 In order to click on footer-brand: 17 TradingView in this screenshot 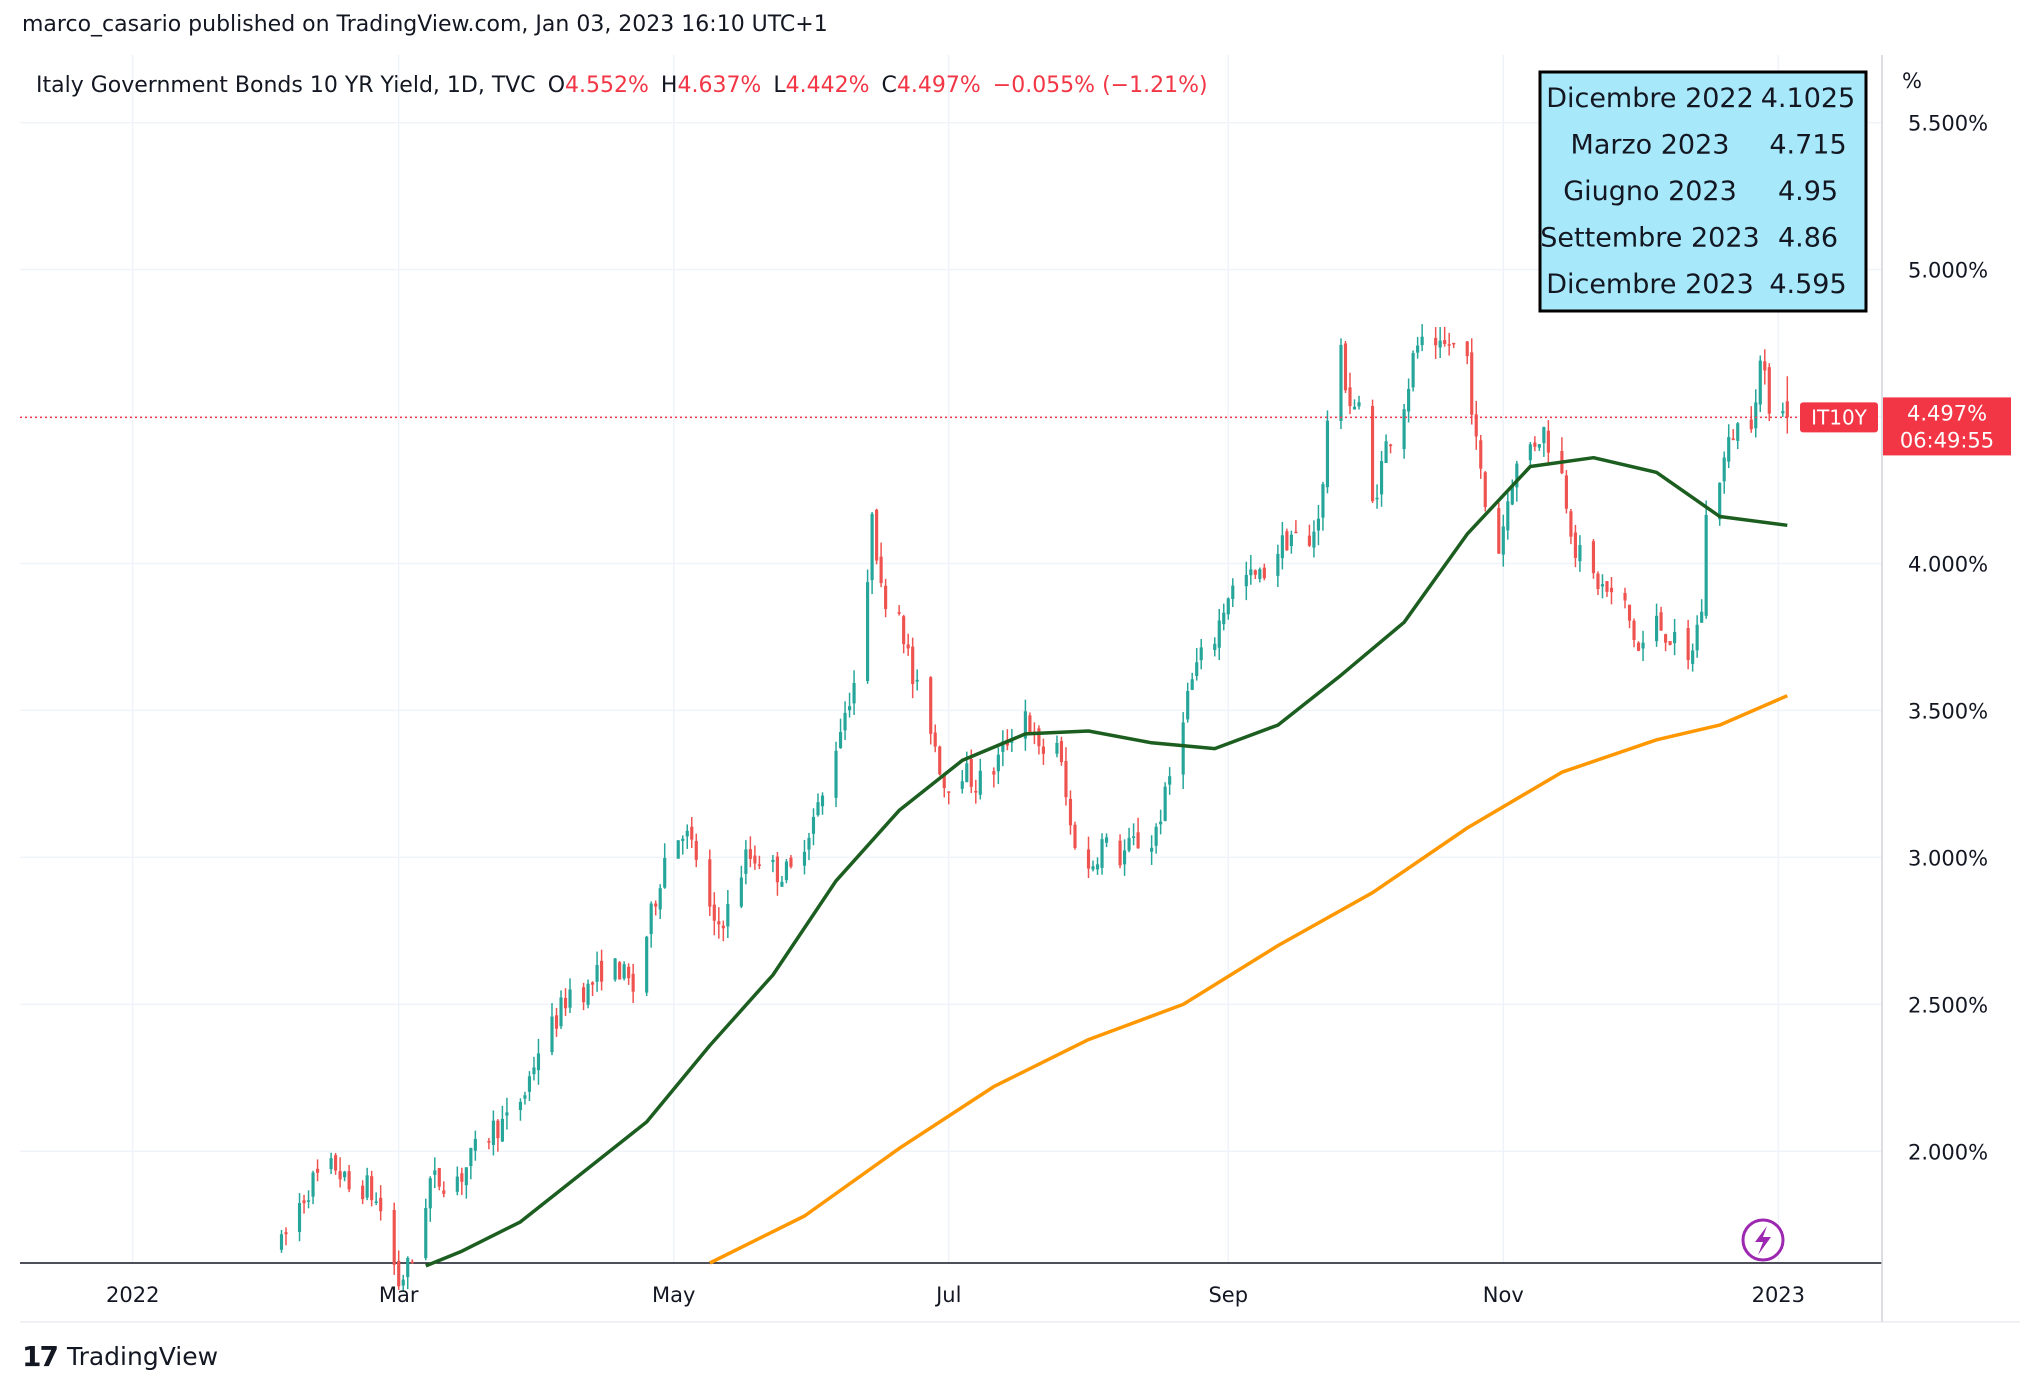, I will do `click(120, 1356)`.